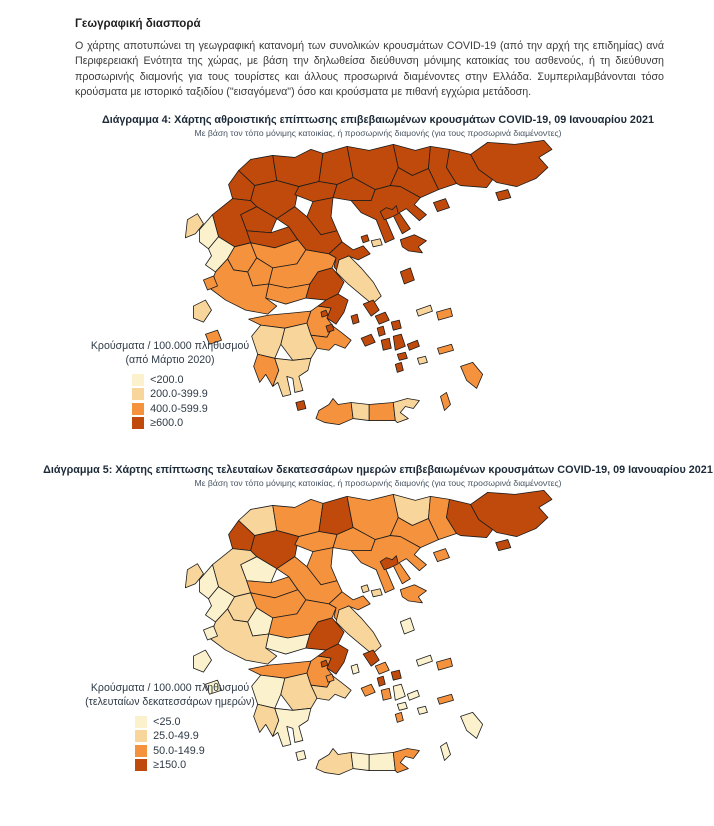 The width and height of the screenshot is (714, 826). I want to click on legend-items: <200.0 200.0-399.9 400.0-599.9 ≥600.0, so click(170, 402).